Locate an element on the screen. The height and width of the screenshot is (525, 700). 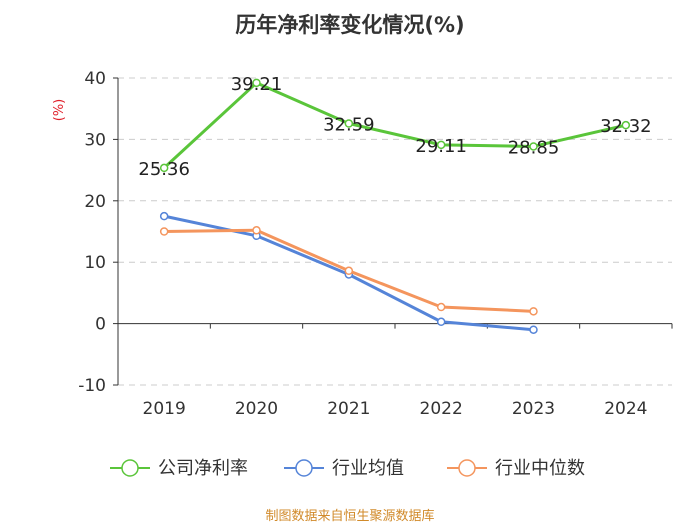
legend-label-company: 公司净利率 is located at coordinates (203, 468).